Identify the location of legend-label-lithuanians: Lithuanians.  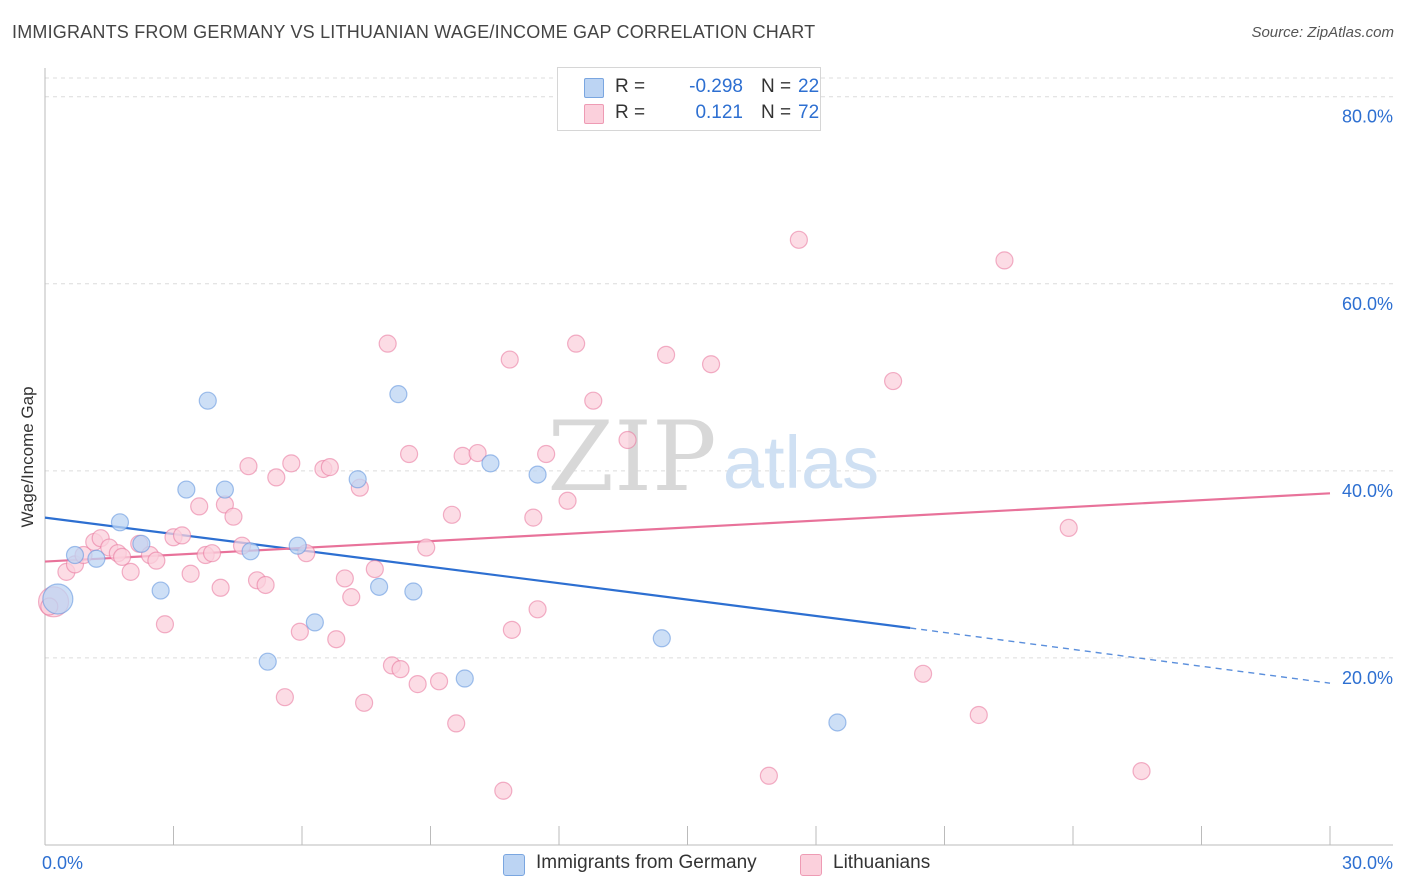
(882, 862).